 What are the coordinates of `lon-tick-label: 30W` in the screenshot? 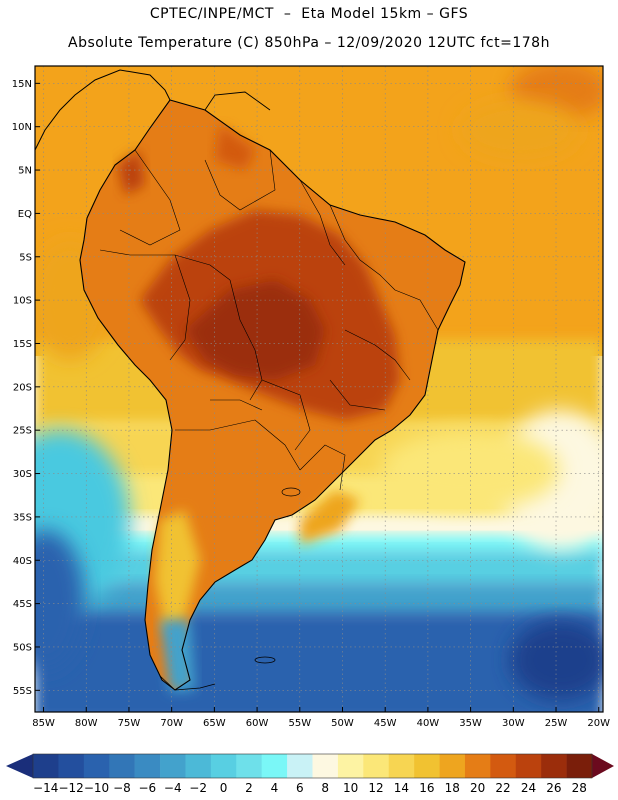 It's located at (513, 723).